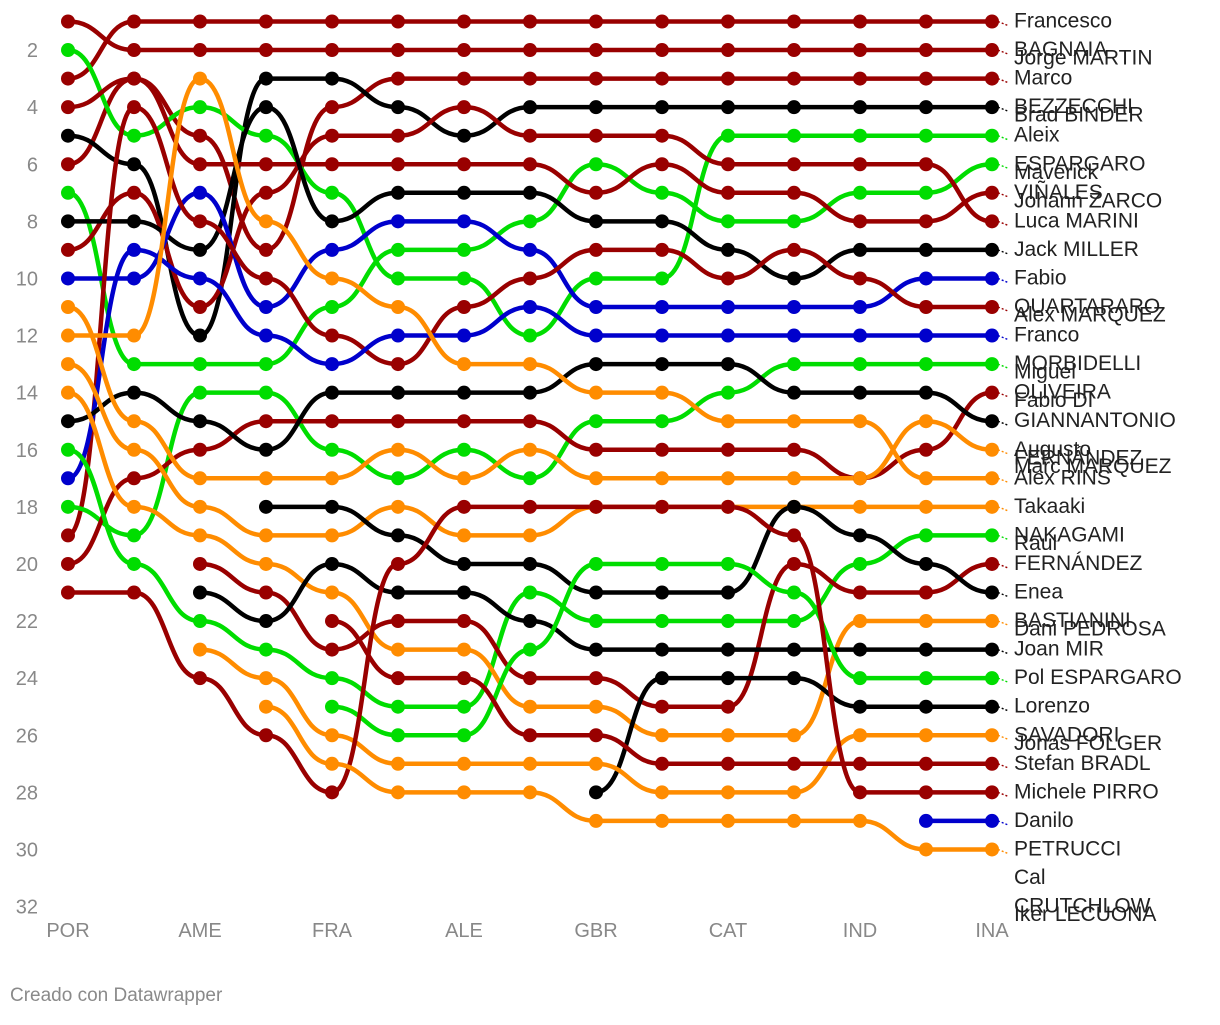 Image resolution: width=1220 pixels, height=1025 pixels. What do you see at coordinates (1098, 677) in the screenshot?
I see `series-end-label: Pol ESPARGARO` at bounding box center [1098, 677].